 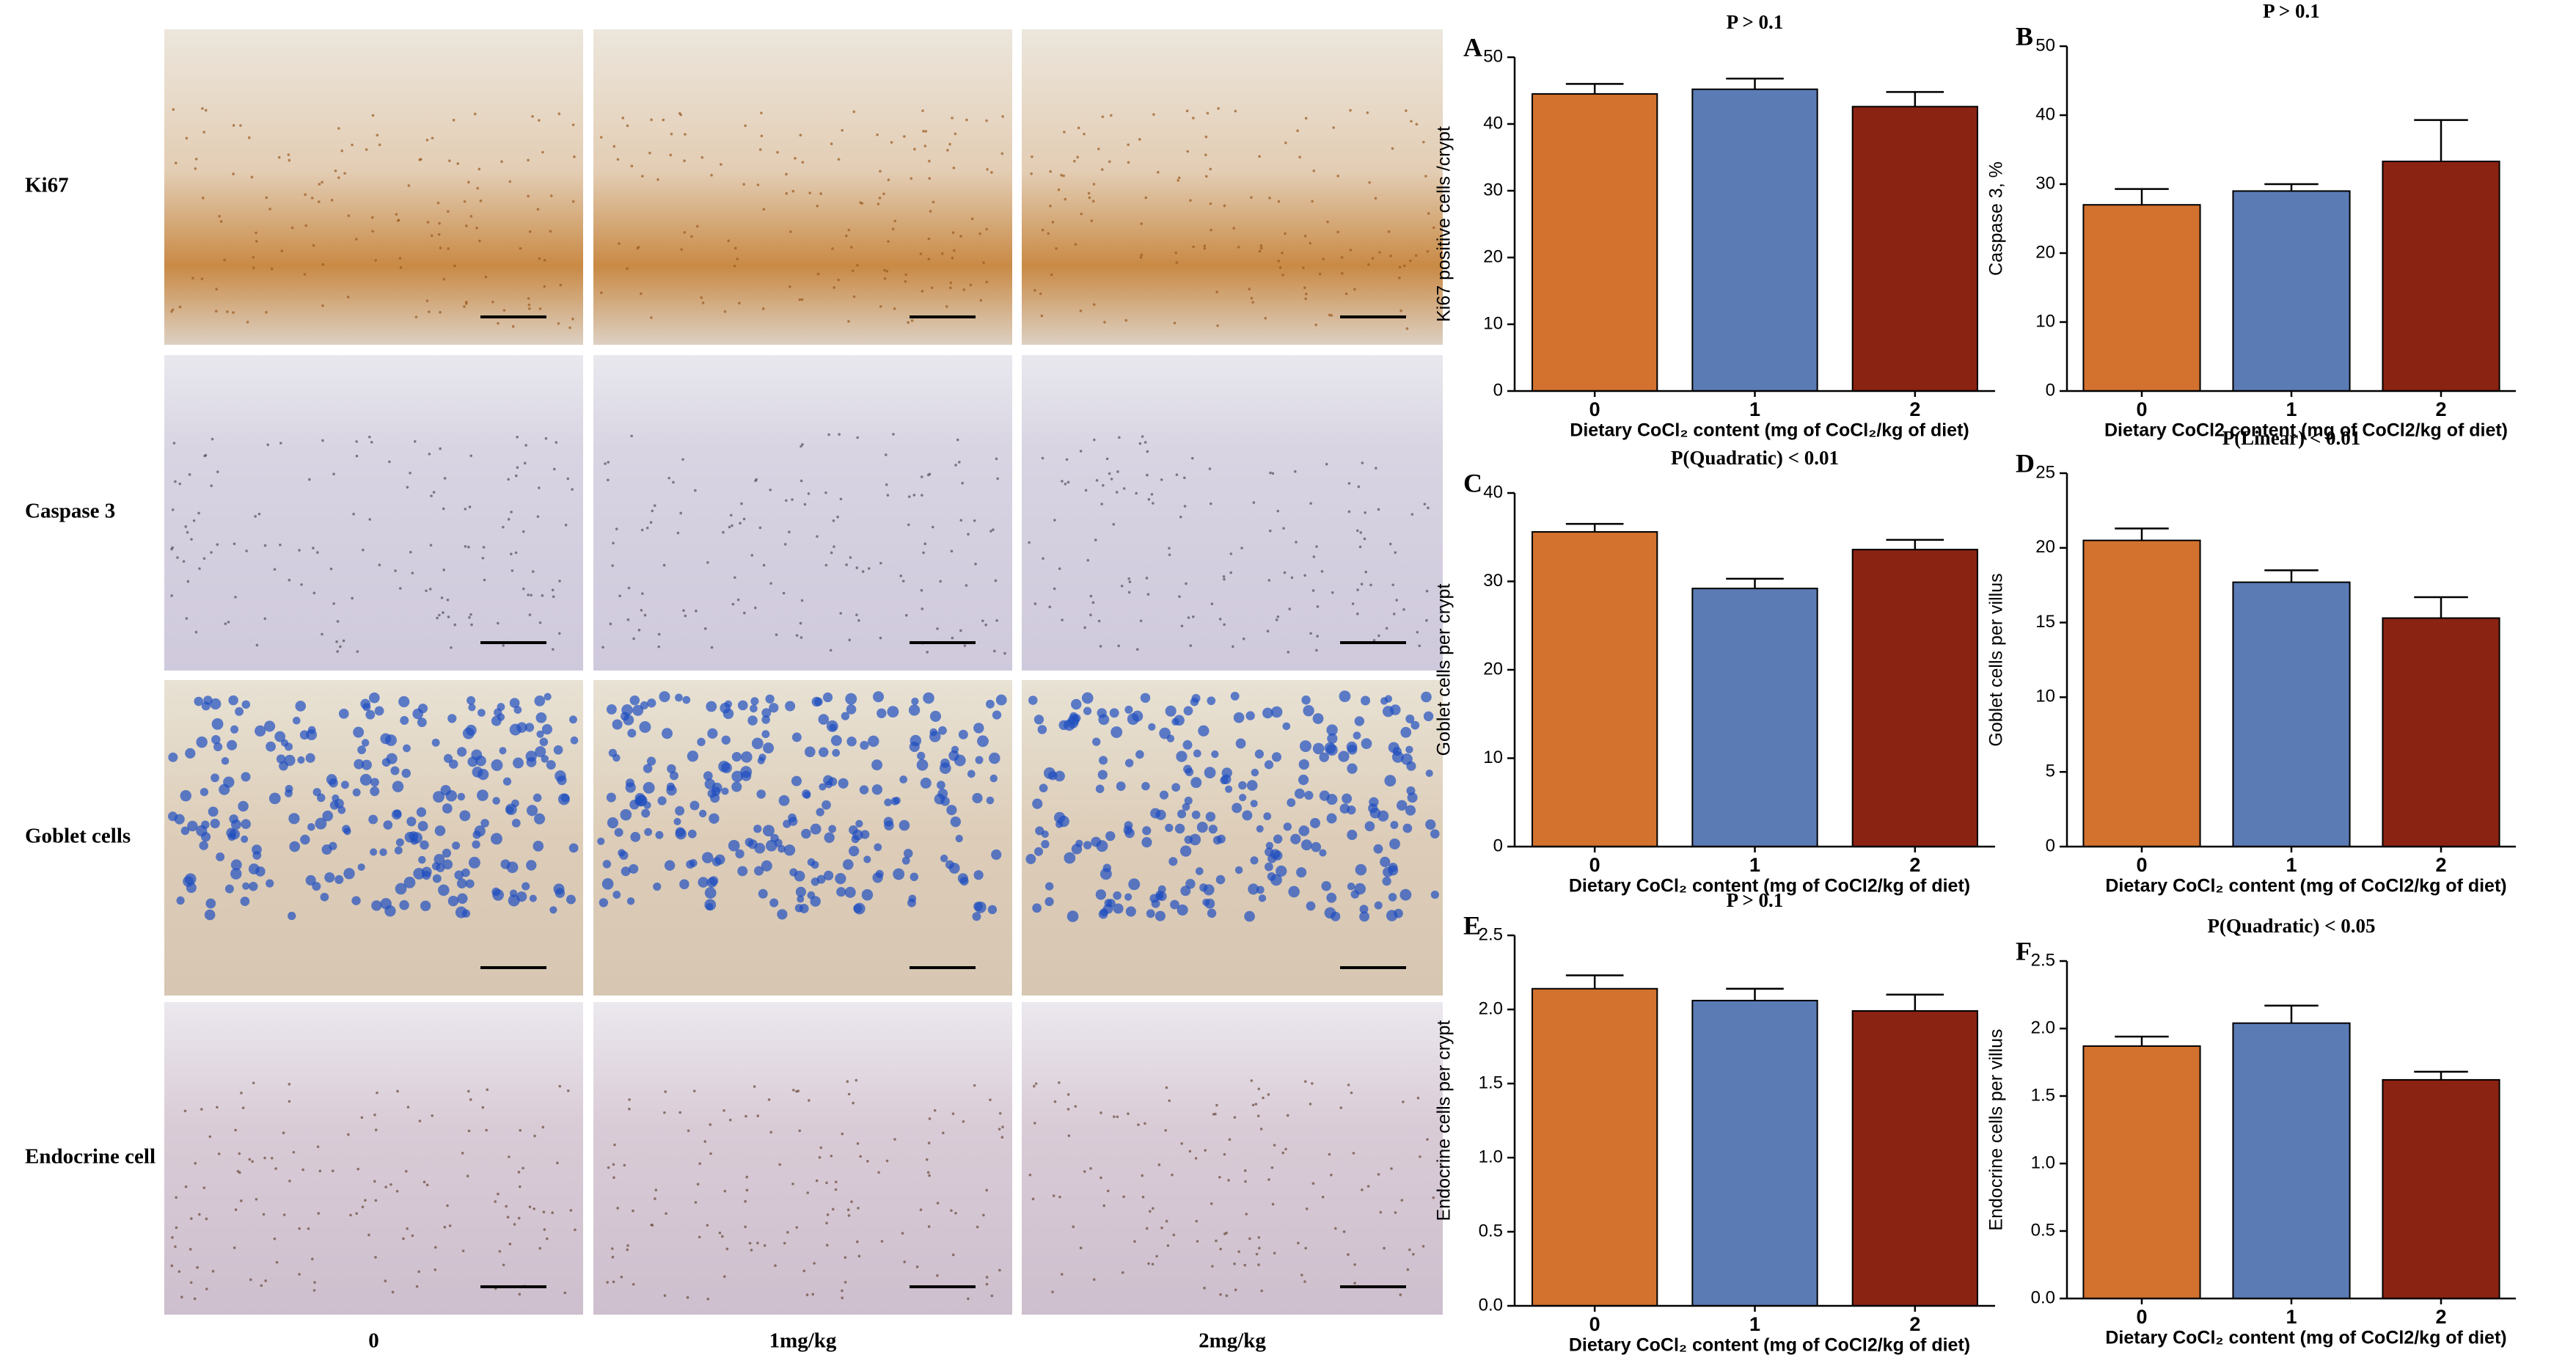 I want to click on panel-letter: E, so click(x=1472, y=925).